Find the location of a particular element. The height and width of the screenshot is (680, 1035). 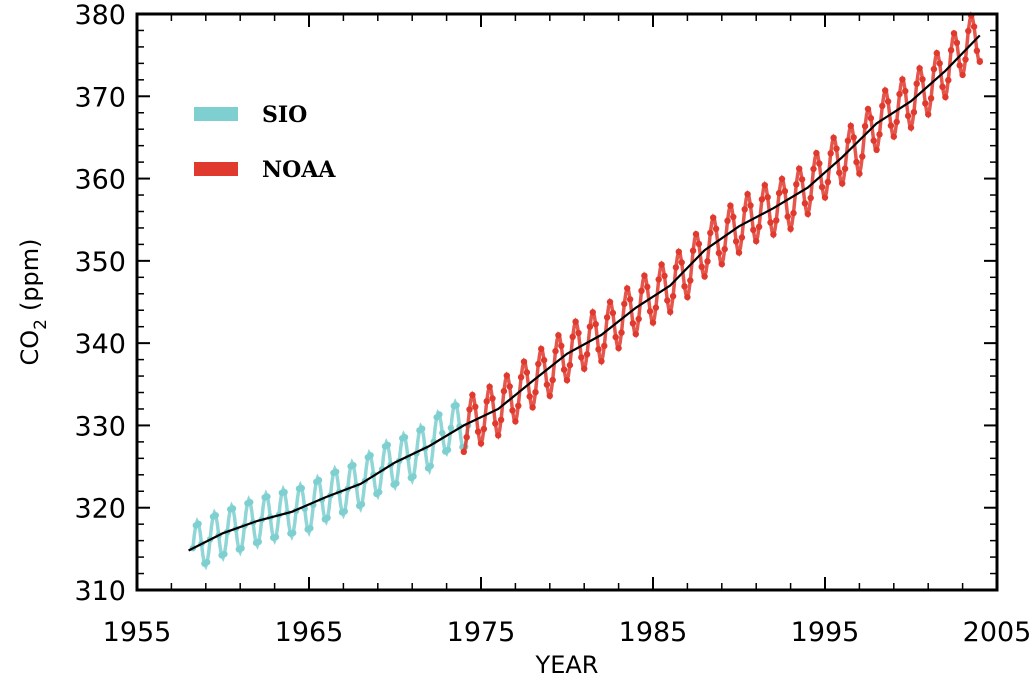

legend-swatch-sio is located at coordinates (216, 114).